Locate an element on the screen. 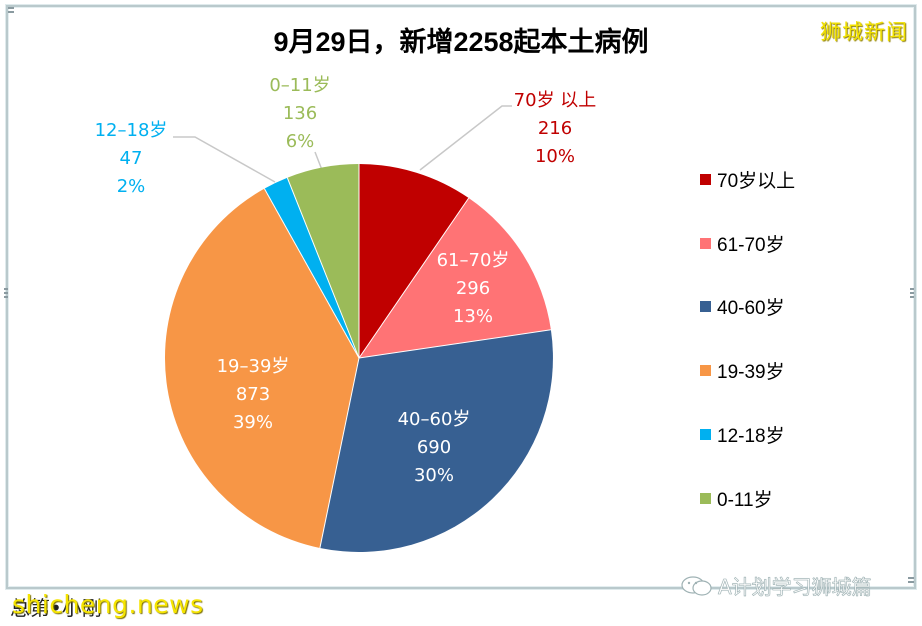 This screenshot has height=626, width=922. resize-handle-right is located at coordinates (912, 294).